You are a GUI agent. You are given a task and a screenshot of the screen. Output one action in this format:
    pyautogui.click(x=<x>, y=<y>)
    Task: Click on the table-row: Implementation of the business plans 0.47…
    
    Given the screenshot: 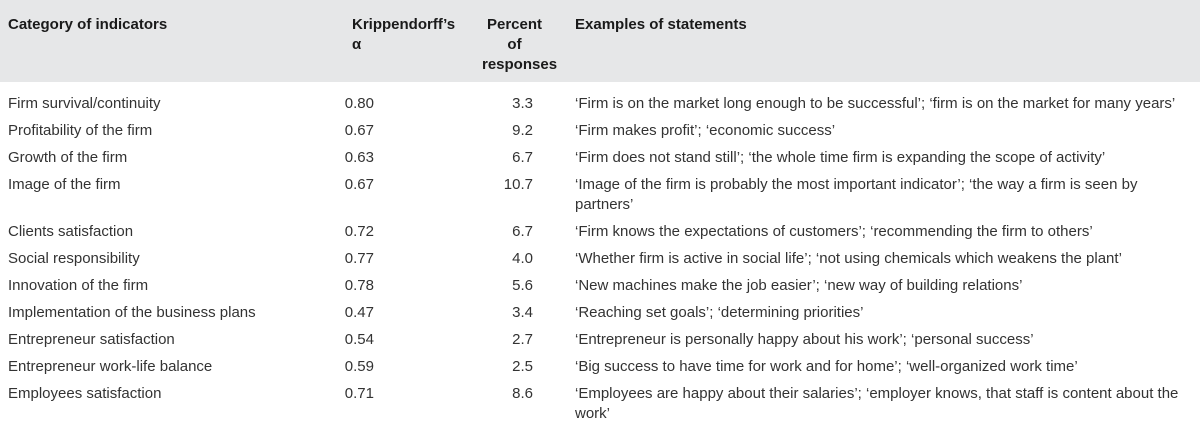 What is the action you would take?
    pyautogui.click(x=600, y=313)
    